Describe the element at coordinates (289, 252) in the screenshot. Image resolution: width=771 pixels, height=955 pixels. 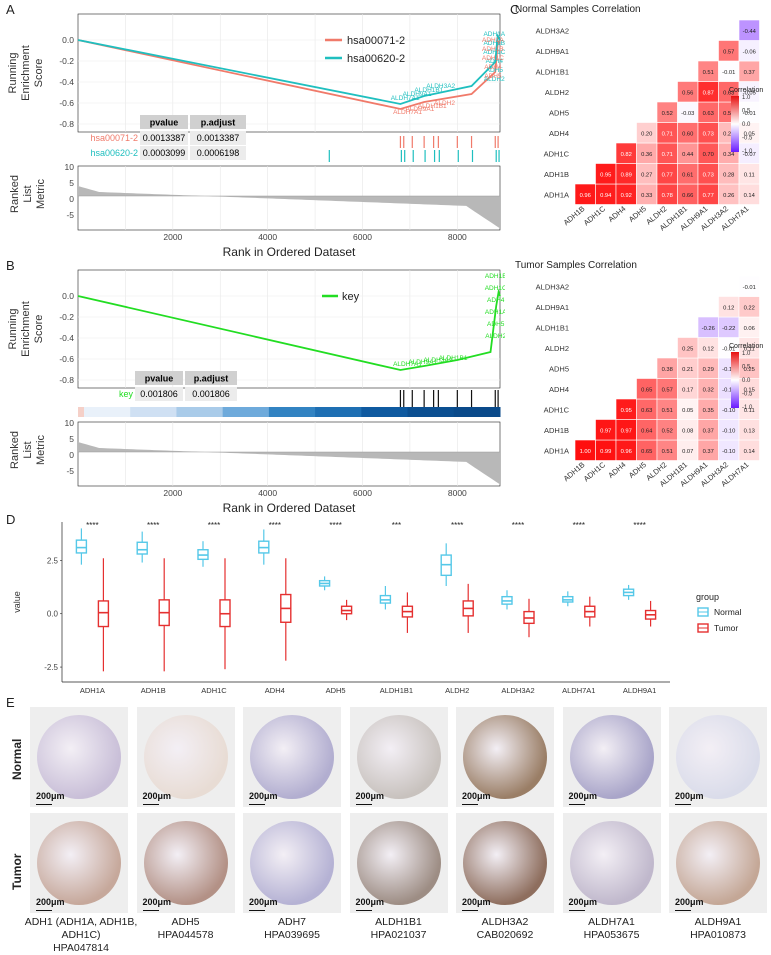
I see `x-axis-title: Rank in Ordered Dataset` at that location.